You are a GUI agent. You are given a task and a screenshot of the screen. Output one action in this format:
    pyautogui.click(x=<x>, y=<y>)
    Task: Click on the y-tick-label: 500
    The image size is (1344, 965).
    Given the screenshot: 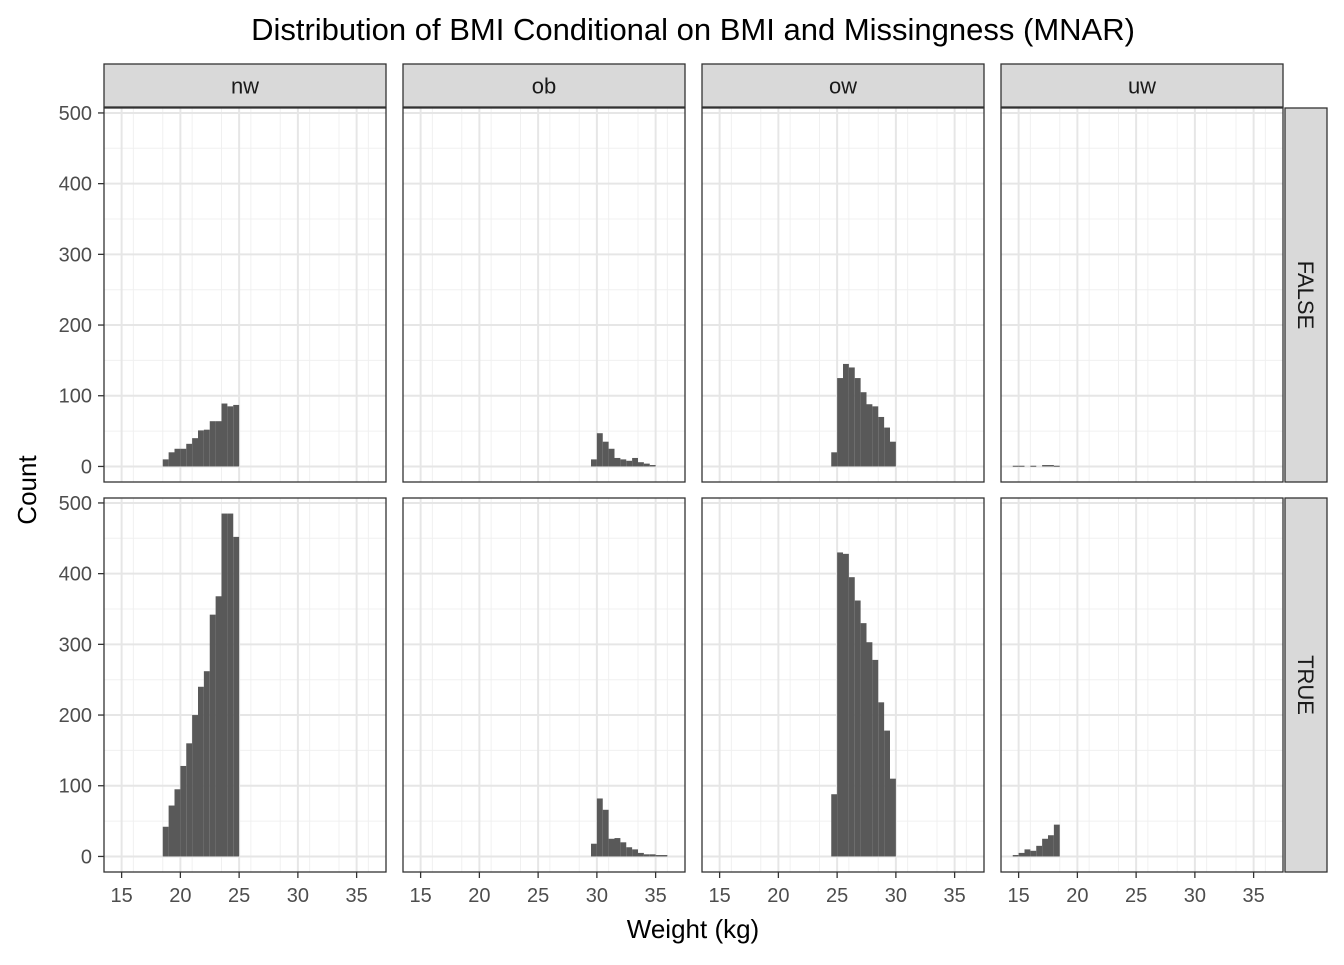 What is the action you would take?
    pyautogui.click(x=75, y=114)
    